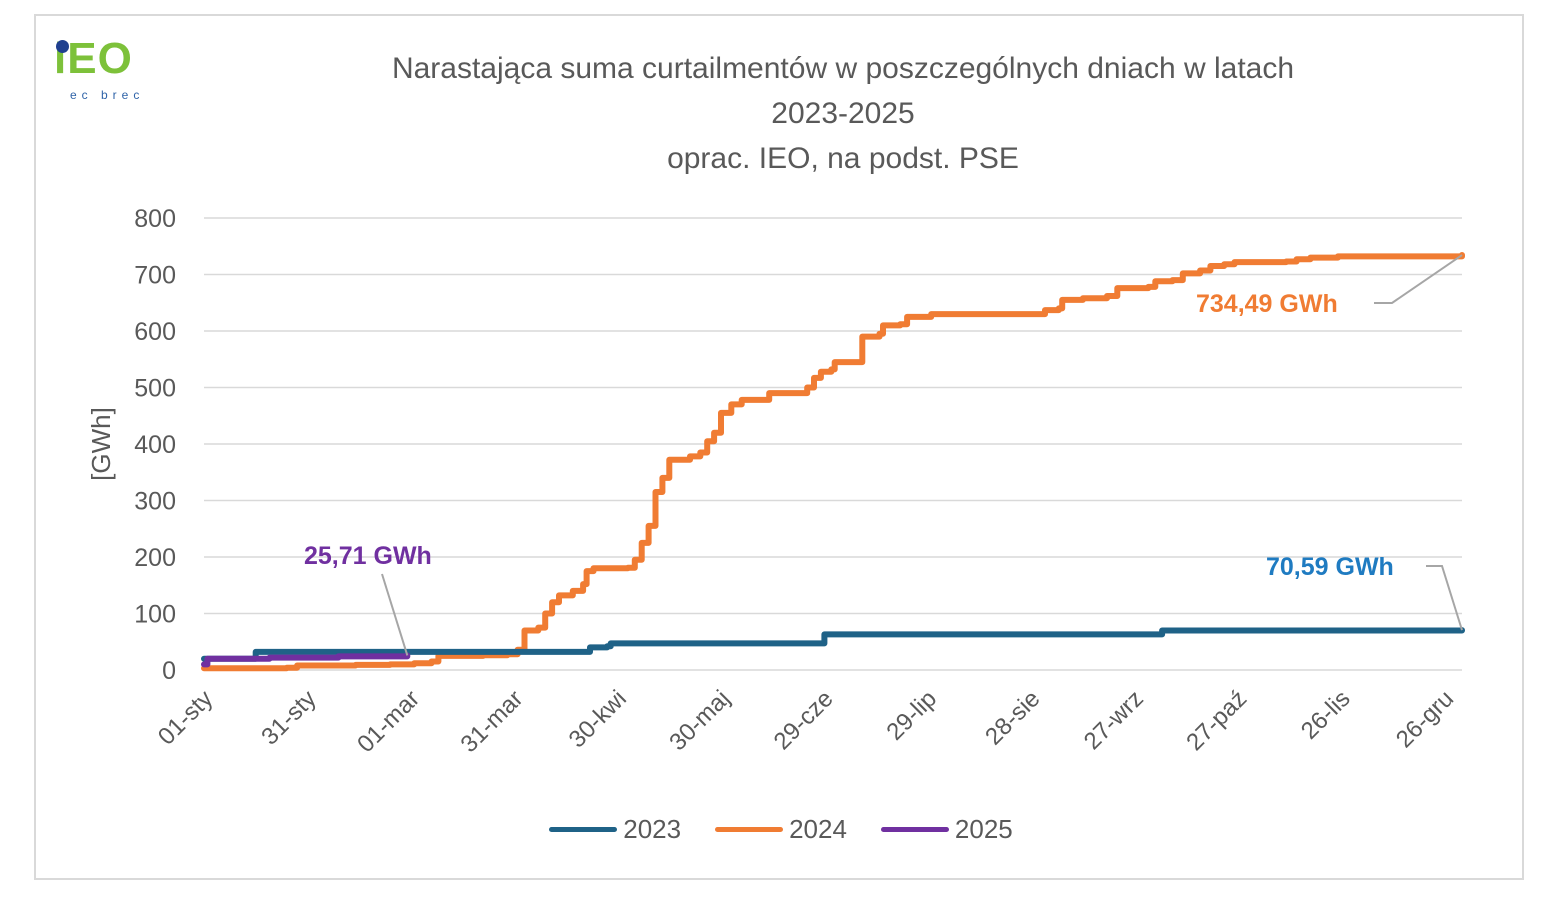 Image resolution: width=1562 pixels, height=900 pixels. I want to click on y-tick-label-300: 300, so click(155, 502).